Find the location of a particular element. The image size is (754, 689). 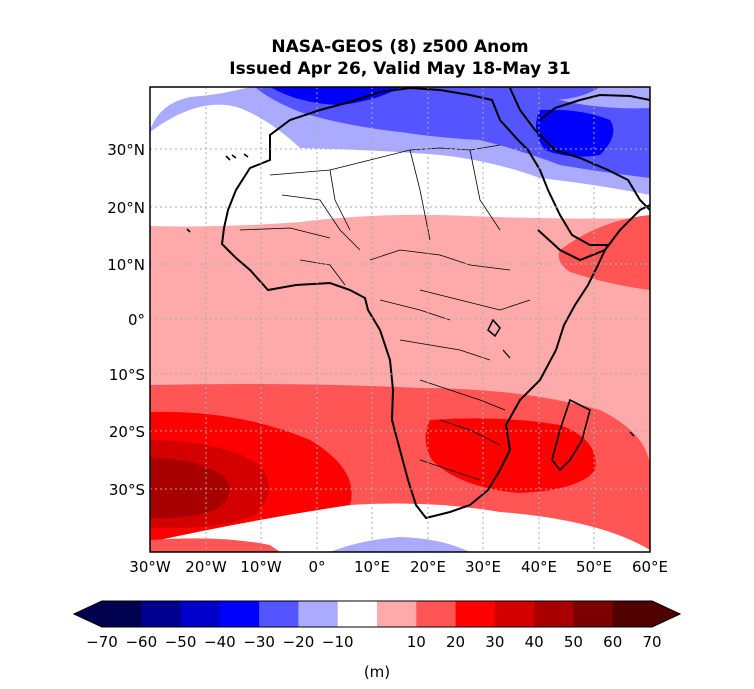

colorbar-unit-label: (m) is located at coordinates (377, 672).